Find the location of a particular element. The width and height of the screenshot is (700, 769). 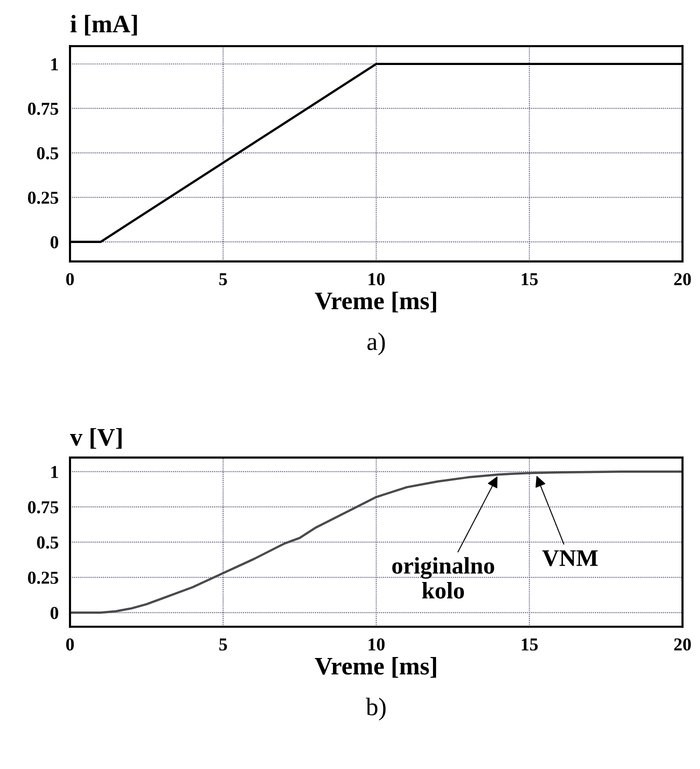

y-axis-title: v [V] is located at coordinates (96, 438).